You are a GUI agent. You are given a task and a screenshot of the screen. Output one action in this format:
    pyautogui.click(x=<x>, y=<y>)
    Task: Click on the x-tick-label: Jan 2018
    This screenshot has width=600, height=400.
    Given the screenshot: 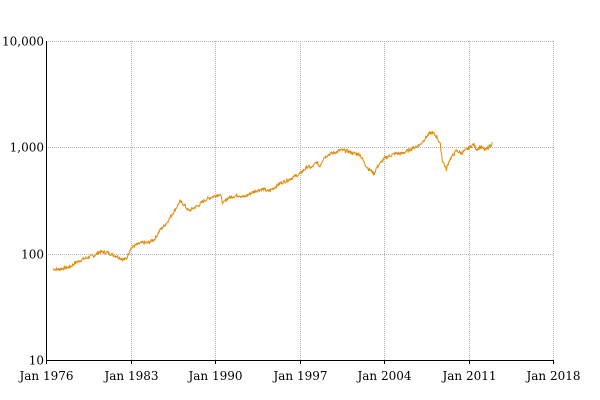 What is the action you would take?
    pyautogui.click(x=552, y=376)
    